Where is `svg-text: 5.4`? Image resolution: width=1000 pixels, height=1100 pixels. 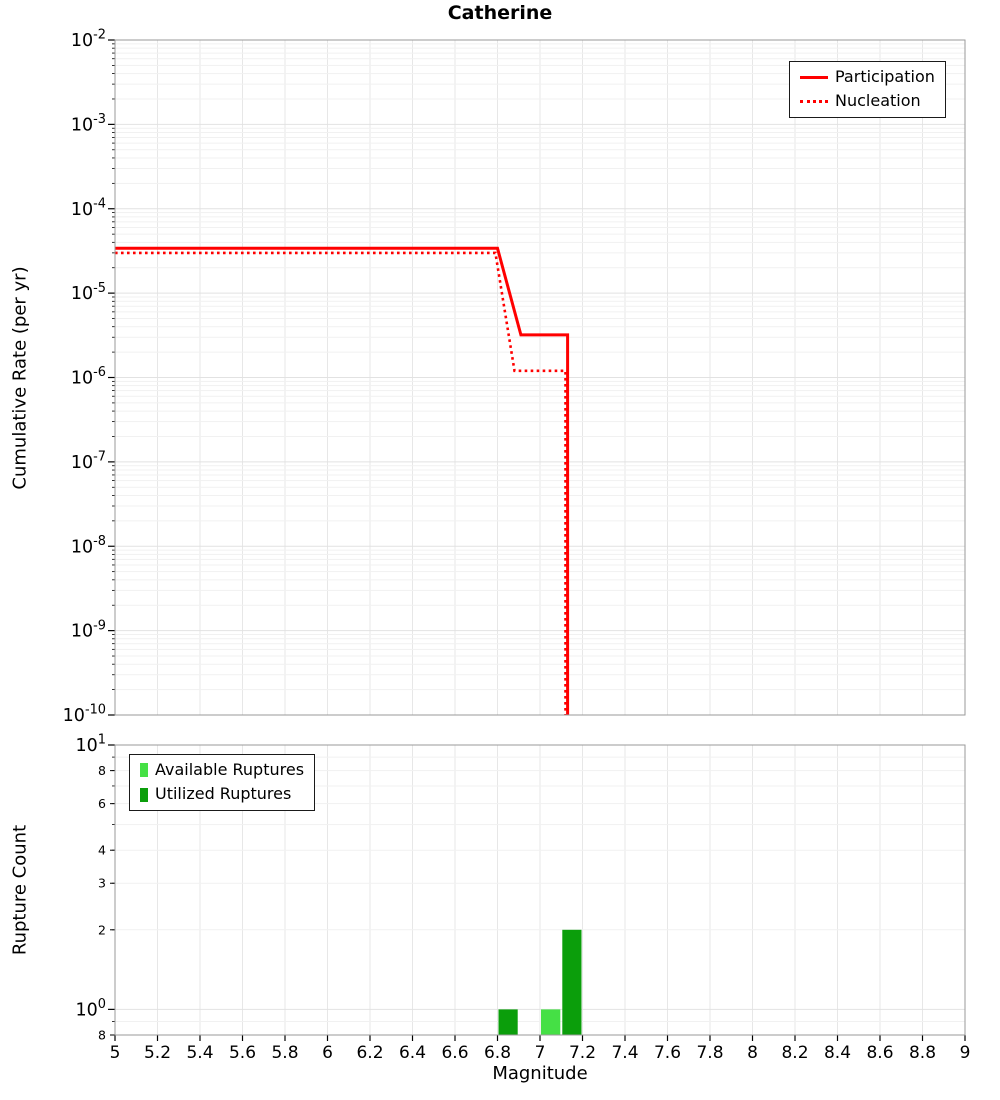 svg-text: 5.4 is located at coordinates (199, 1053).